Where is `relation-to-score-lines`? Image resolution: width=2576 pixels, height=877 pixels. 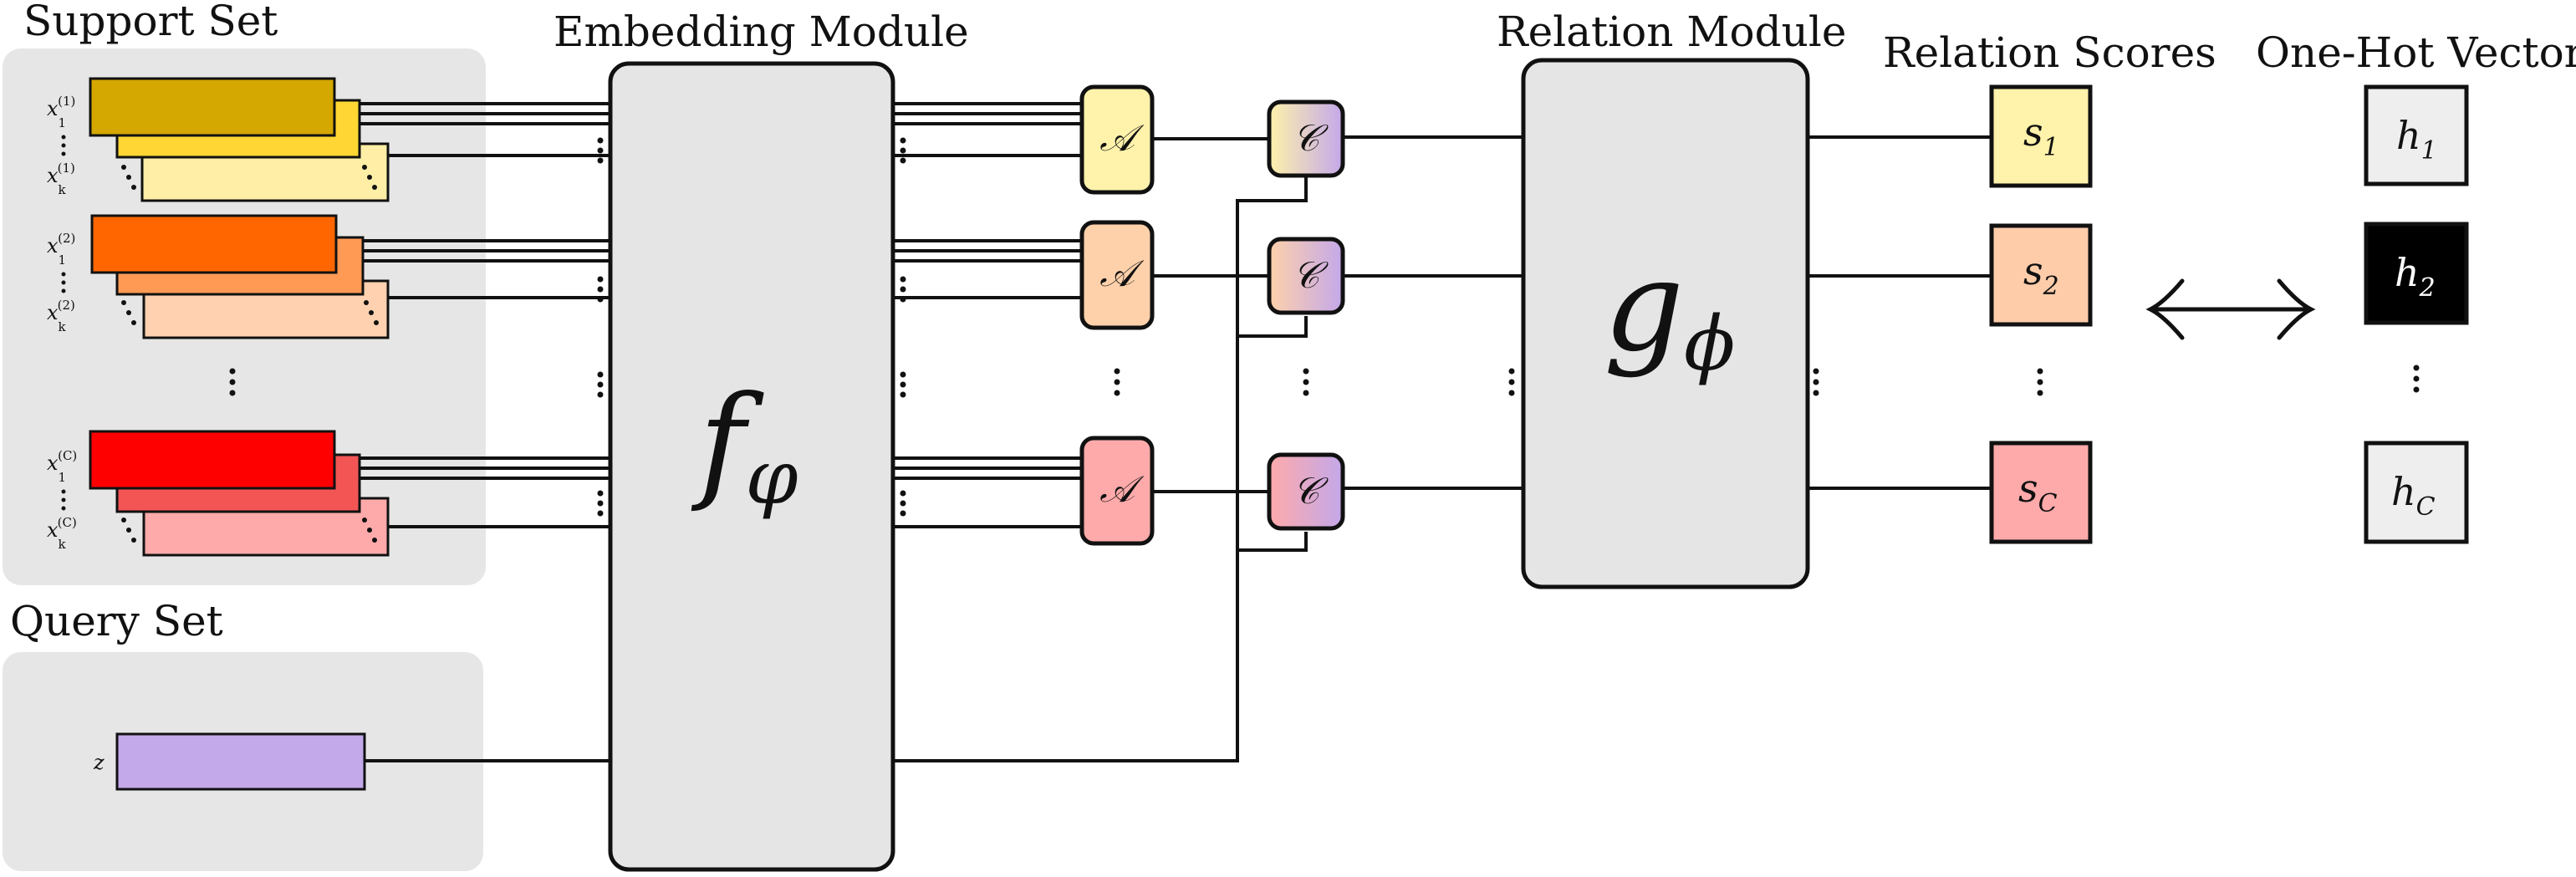
relation-to-score-lines is located at coordinates (1900, 312).